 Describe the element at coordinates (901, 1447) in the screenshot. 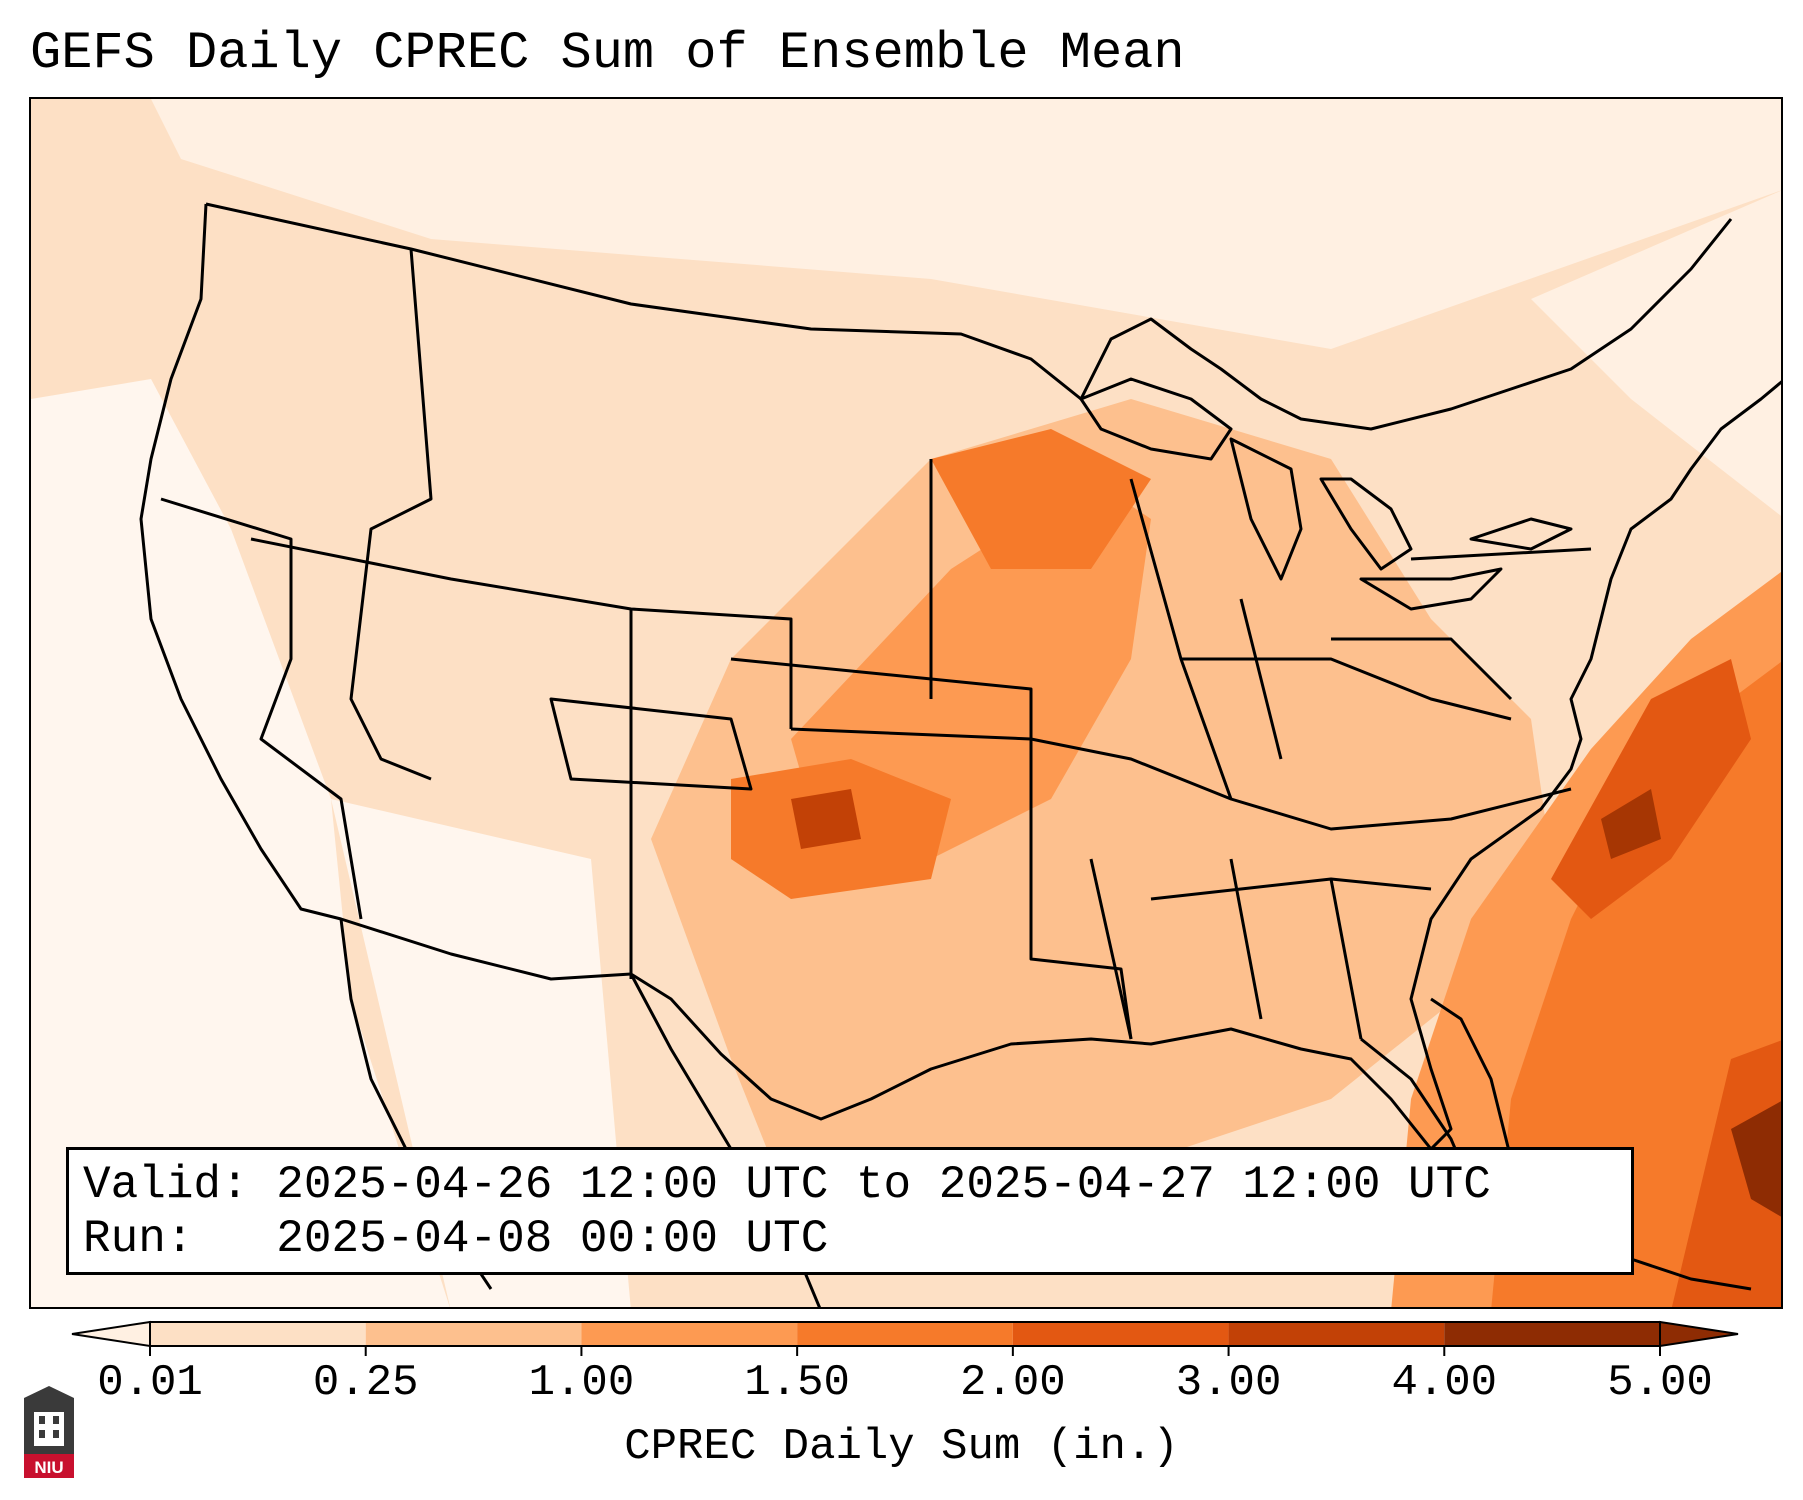

I see `colorbar-label: CPREC Daily Sum (in.)` at that location.